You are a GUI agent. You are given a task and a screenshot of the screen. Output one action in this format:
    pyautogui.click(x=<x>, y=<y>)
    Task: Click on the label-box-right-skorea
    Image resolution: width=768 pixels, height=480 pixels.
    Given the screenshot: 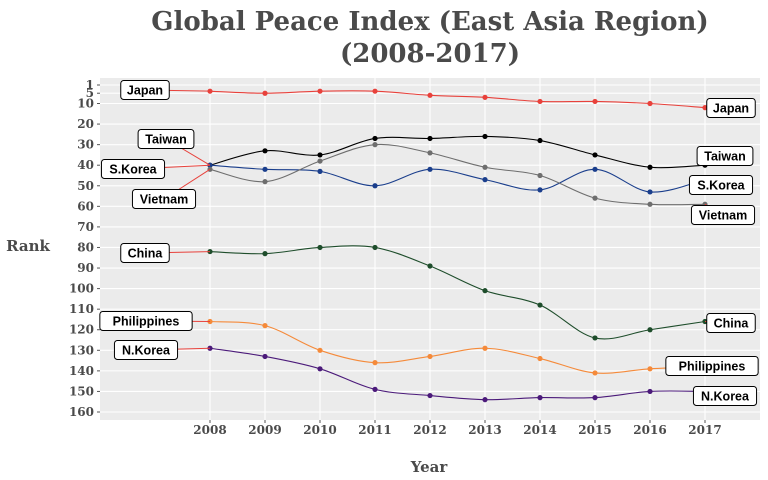 What is the action you would take?
    pyautogui.click(x=721, y=185)
    